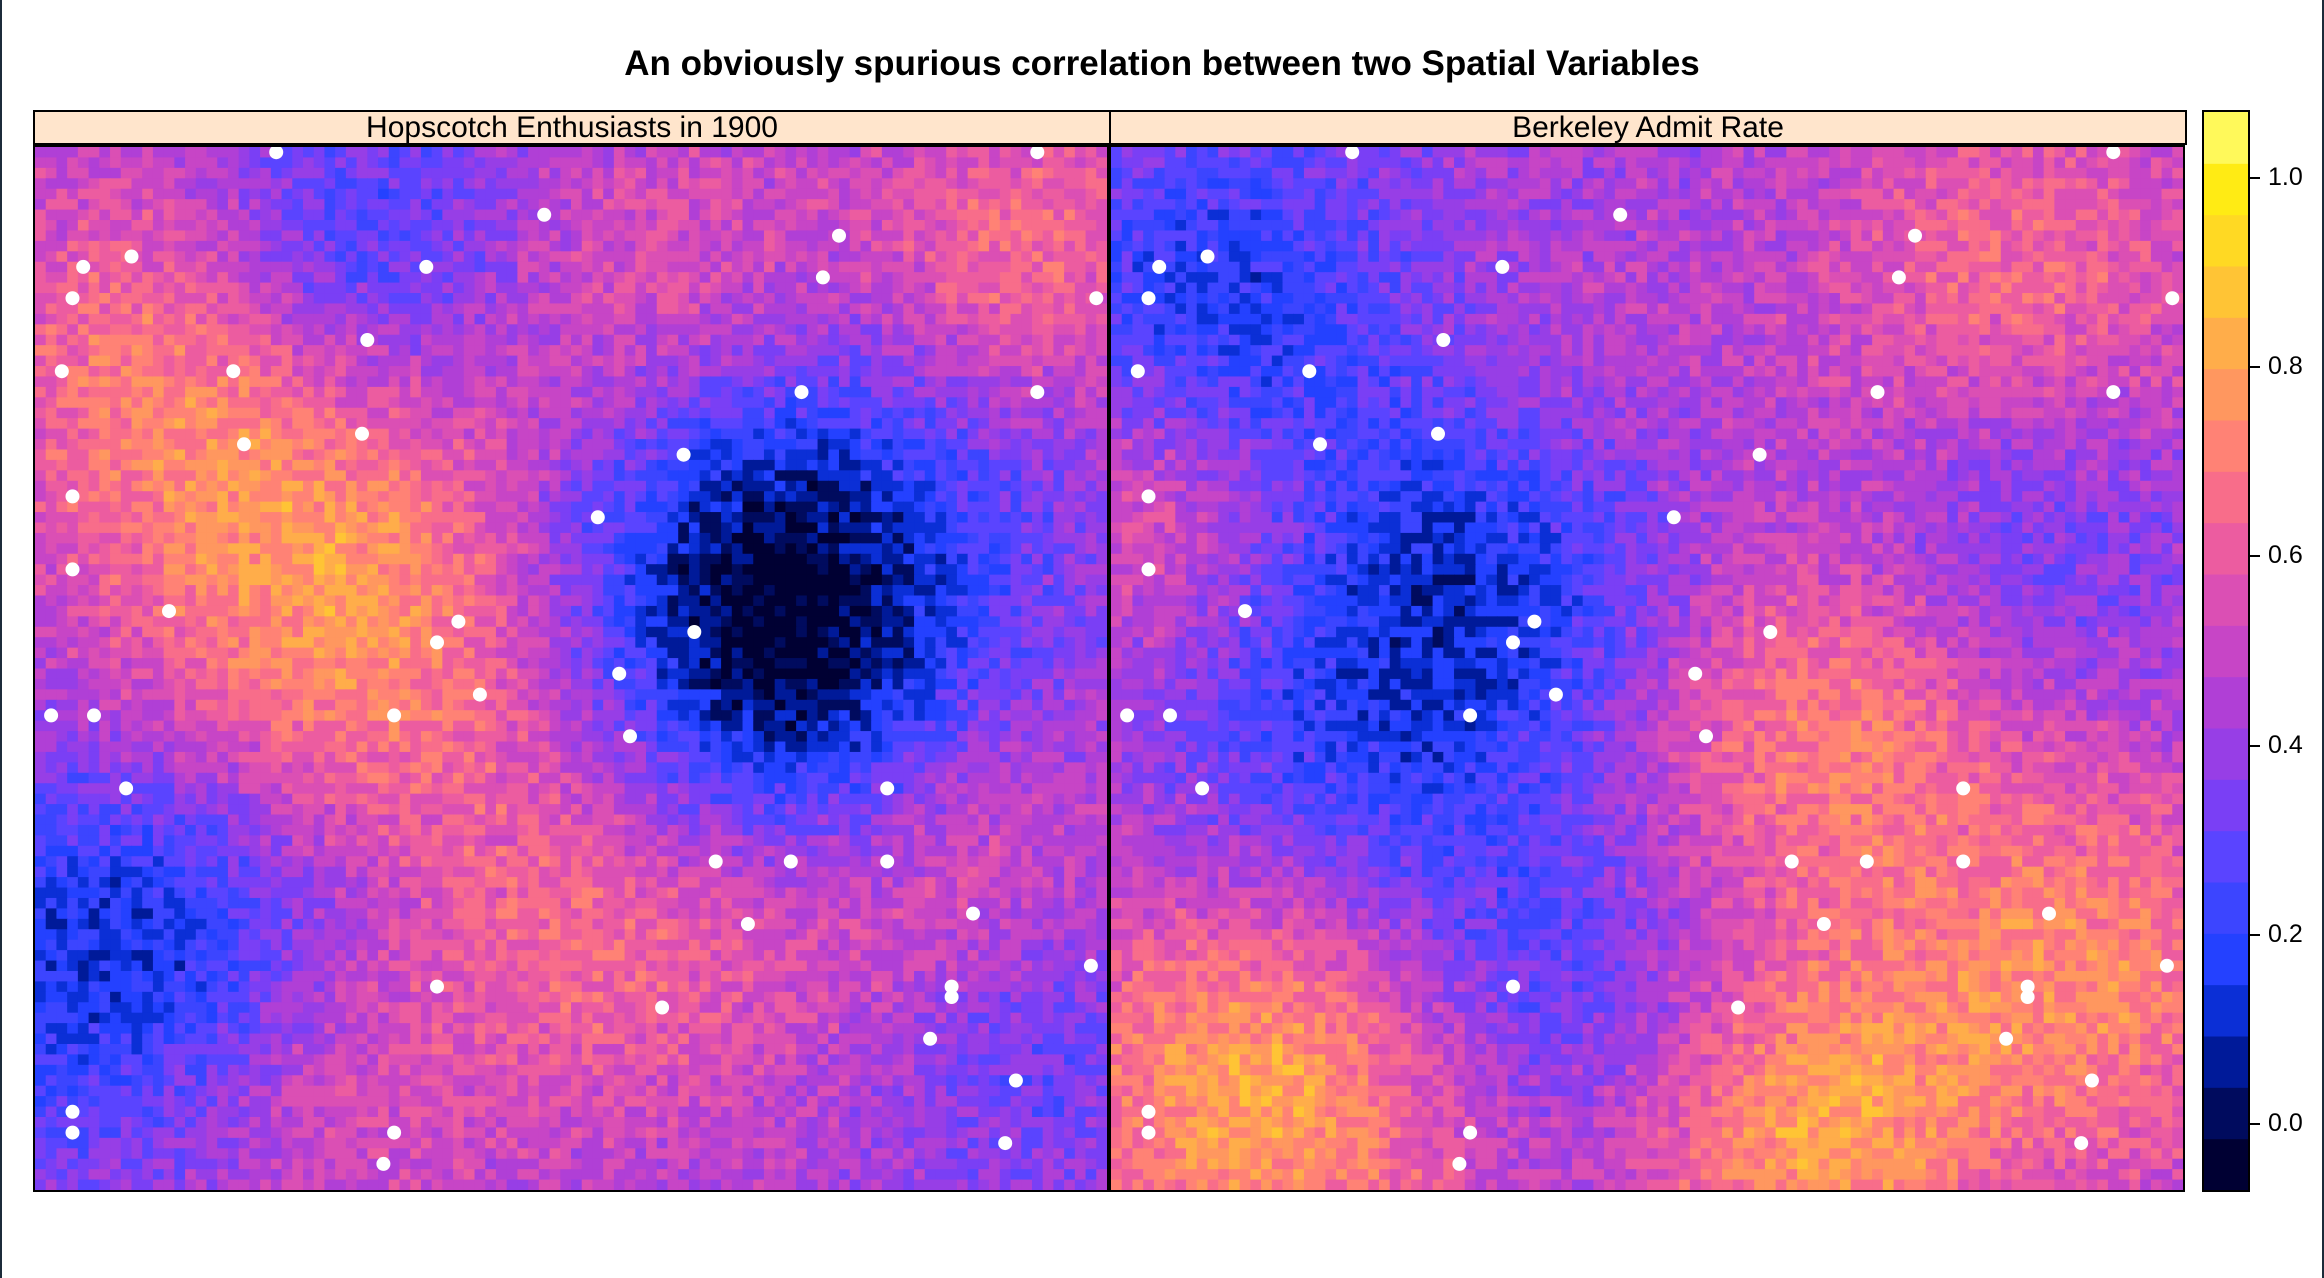 This screenshot has width=2324, height=1278. What do you see at coordinates (572, 127) in the screenshot?
I see `panel-strip-hopscotch: Hopscotch Enthusiasts in 1900` at bounding box center [572, 127].